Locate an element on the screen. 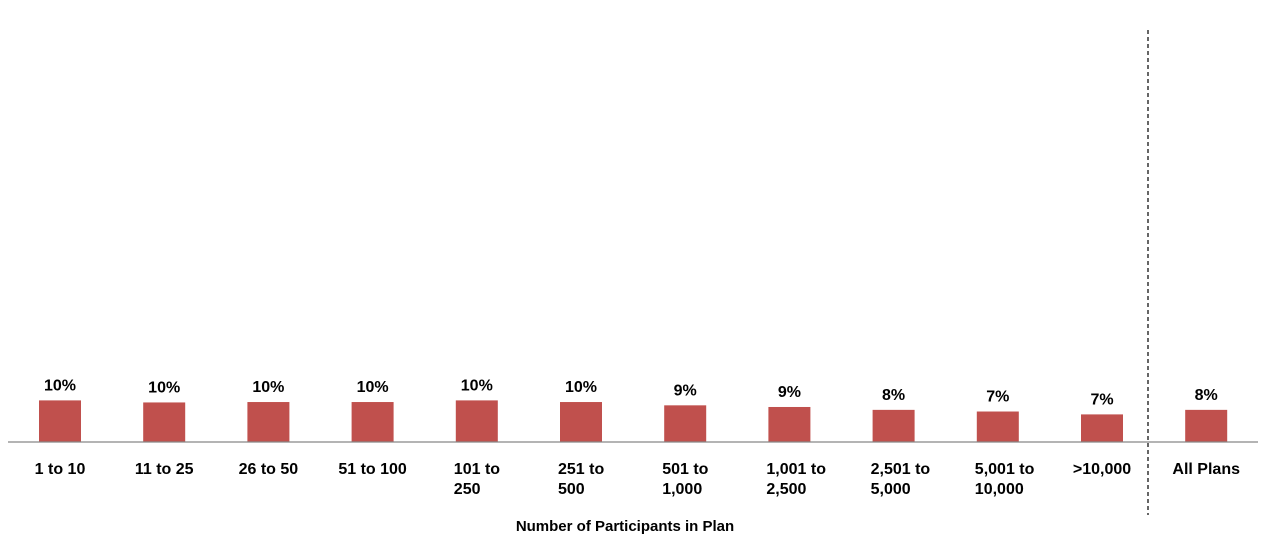 The image size is (1265, 535). category-label: All Plans is located at coordinates (1206, 469).